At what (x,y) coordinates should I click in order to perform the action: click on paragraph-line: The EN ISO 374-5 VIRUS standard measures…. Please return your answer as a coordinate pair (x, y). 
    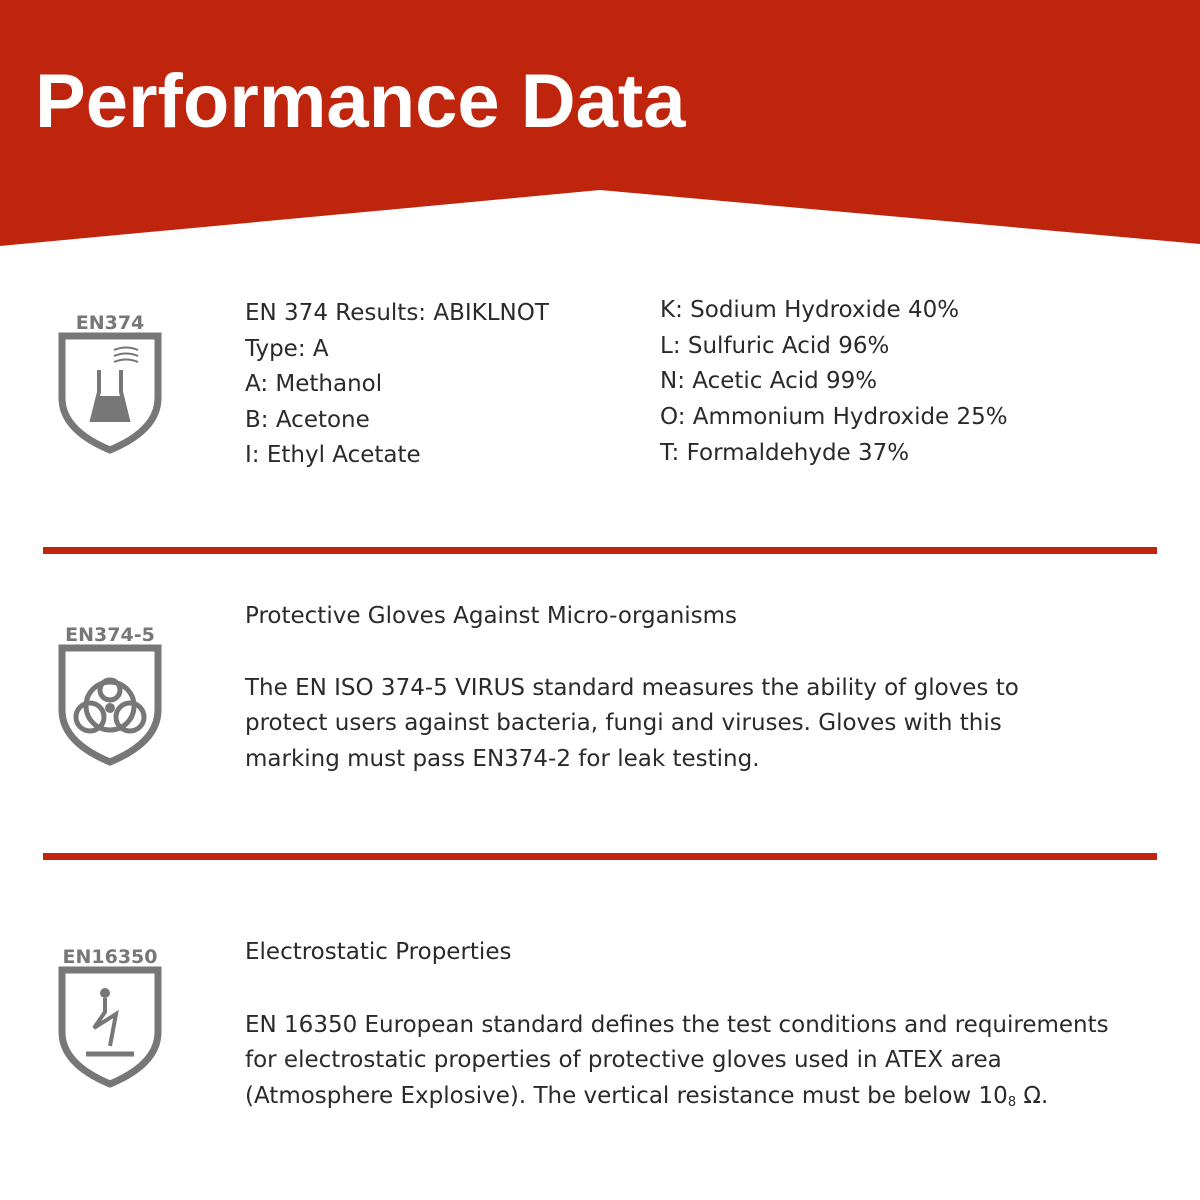
    Looking at the image, I should click on (632, 688).